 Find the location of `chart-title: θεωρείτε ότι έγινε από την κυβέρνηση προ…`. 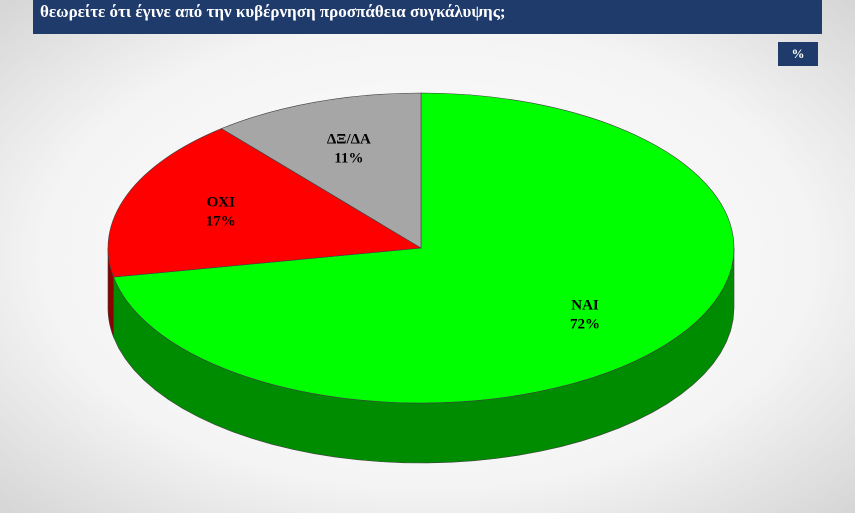

chart-title: θεωρείτε ότι έγινε από την κυβέρνηση προ… is located at coordinates (273, 11).